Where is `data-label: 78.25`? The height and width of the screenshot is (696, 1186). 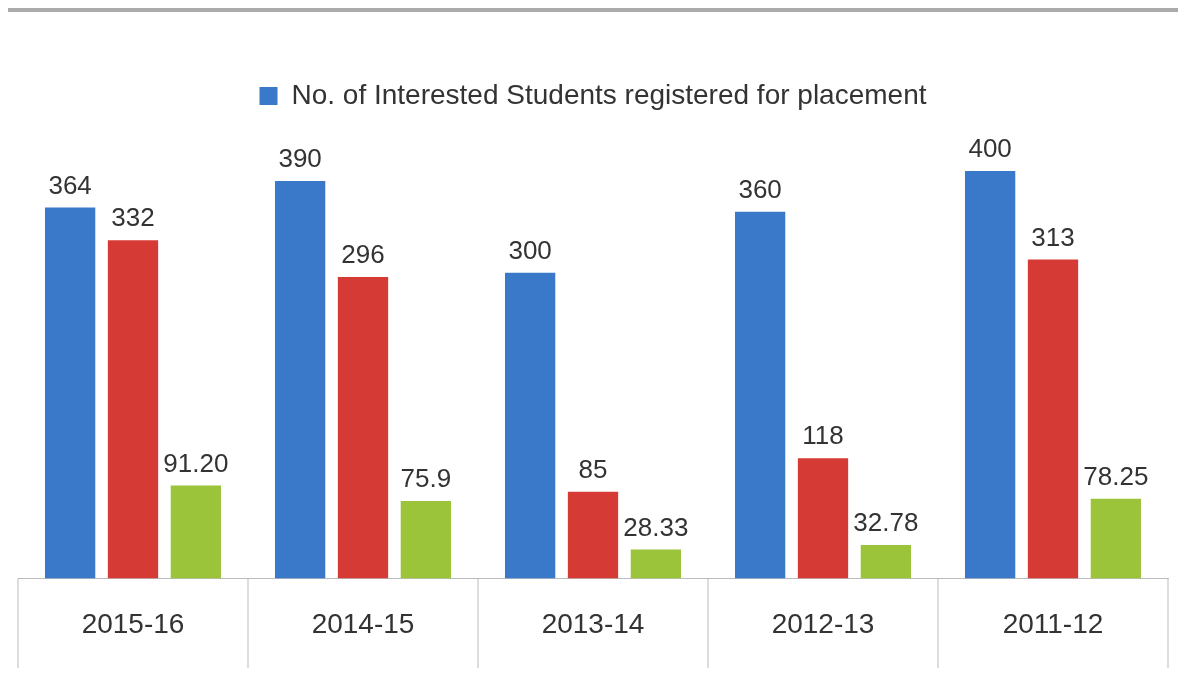
data-label: 78.25 is located at coordinates (1116, 475).